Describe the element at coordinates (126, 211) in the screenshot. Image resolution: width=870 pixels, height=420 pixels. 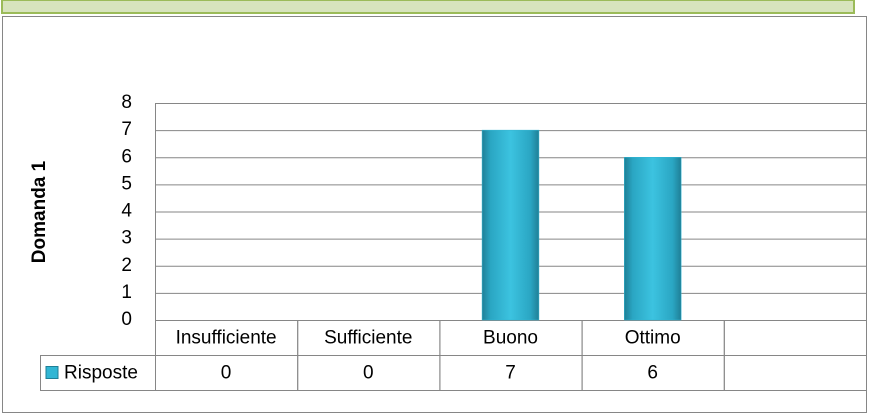
I see `y-tick-label: 4` at that location.